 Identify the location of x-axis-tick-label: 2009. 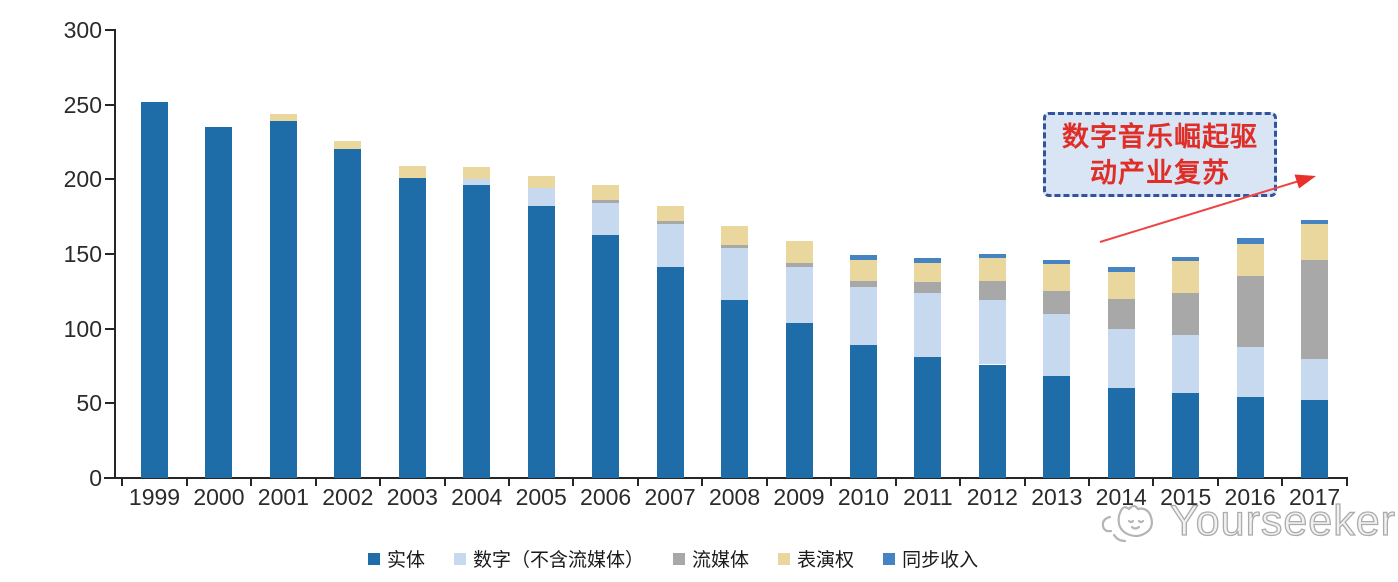
(799, 497).